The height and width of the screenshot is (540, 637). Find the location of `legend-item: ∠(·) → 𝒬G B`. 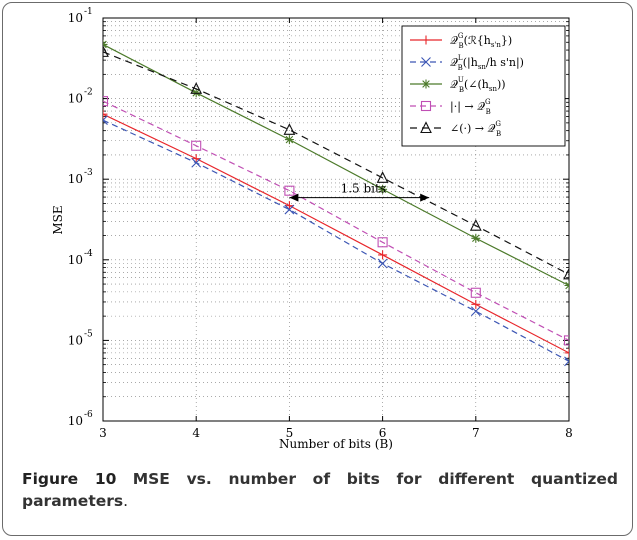

legend-item: ∠(·) → 𝒬G B is located at coordinates (455, 129).